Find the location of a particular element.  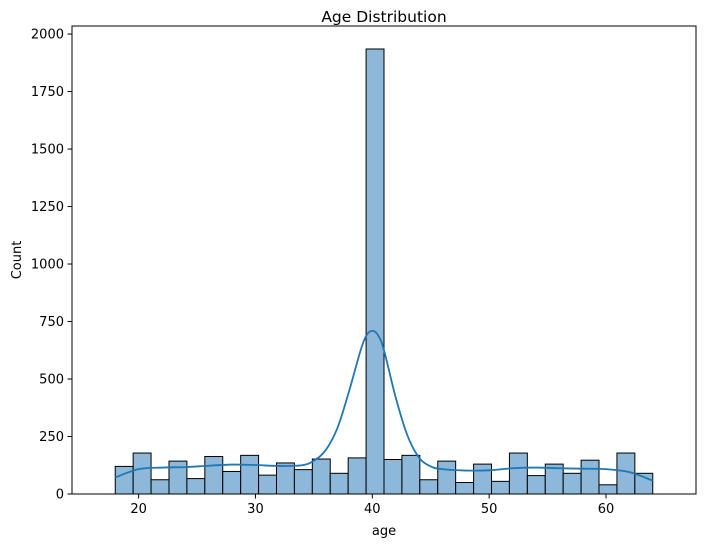

chart-title: Age Distribution is located at coordinates (383, 17).